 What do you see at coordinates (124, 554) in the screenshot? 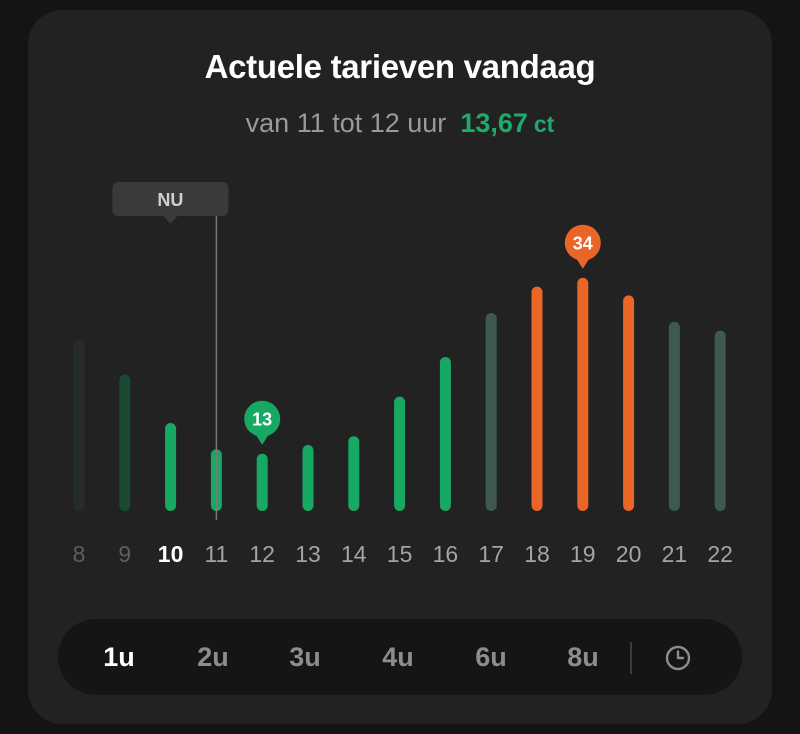
I see `x-tick-label-9: 9` at bounding box center [124, 554].